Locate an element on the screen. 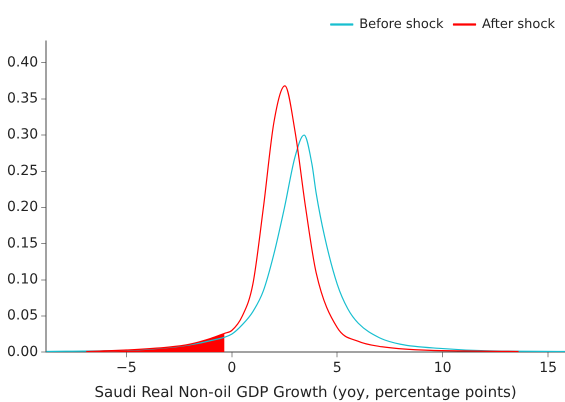 This screenshot has height=402, width=565. y-tick-label: 0.20 is located at coordinates (22, 207).